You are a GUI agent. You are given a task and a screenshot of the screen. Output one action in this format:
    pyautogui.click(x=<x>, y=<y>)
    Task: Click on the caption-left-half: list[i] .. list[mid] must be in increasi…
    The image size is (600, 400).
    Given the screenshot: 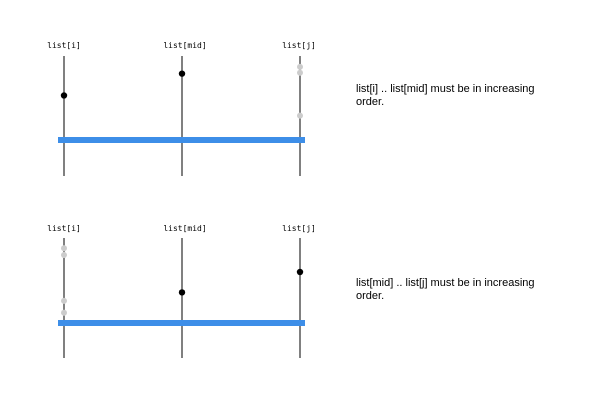 What is the action you would take?
    pyautogui.click(x=445, y=95)
    